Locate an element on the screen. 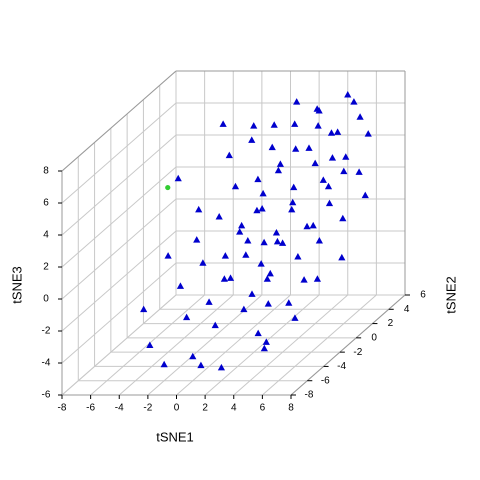 This screenshot has width=480, height=480. y-tick-label: 4 is located at coordinates (407, 309).